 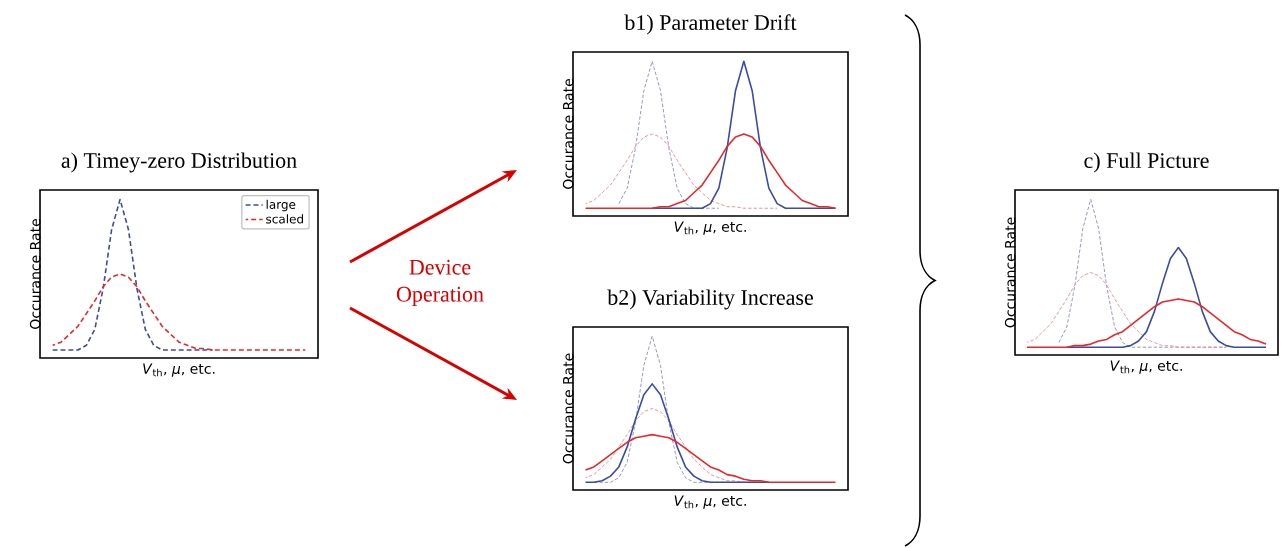 I want to click on legend-label: scaled, so click(x=284, y=219).